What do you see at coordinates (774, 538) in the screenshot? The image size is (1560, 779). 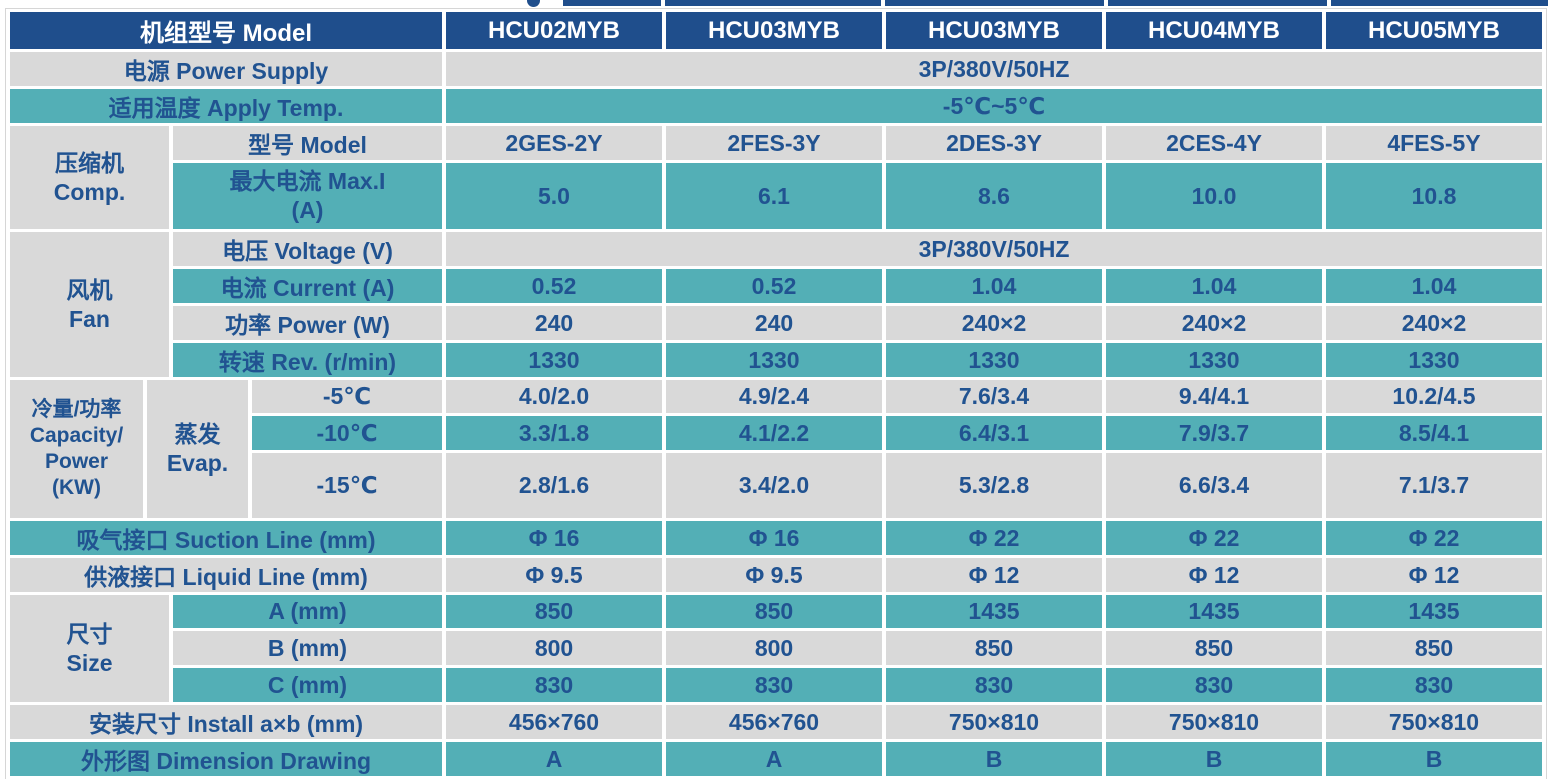 I see `spec-value-cell: Φ 16` at bounding box center [774, 538].